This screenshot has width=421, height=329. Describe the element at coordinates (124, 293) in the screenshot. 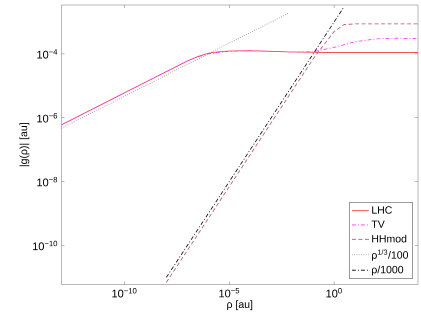

I see `x-tick-label: 10$^{−10}$` at that location.